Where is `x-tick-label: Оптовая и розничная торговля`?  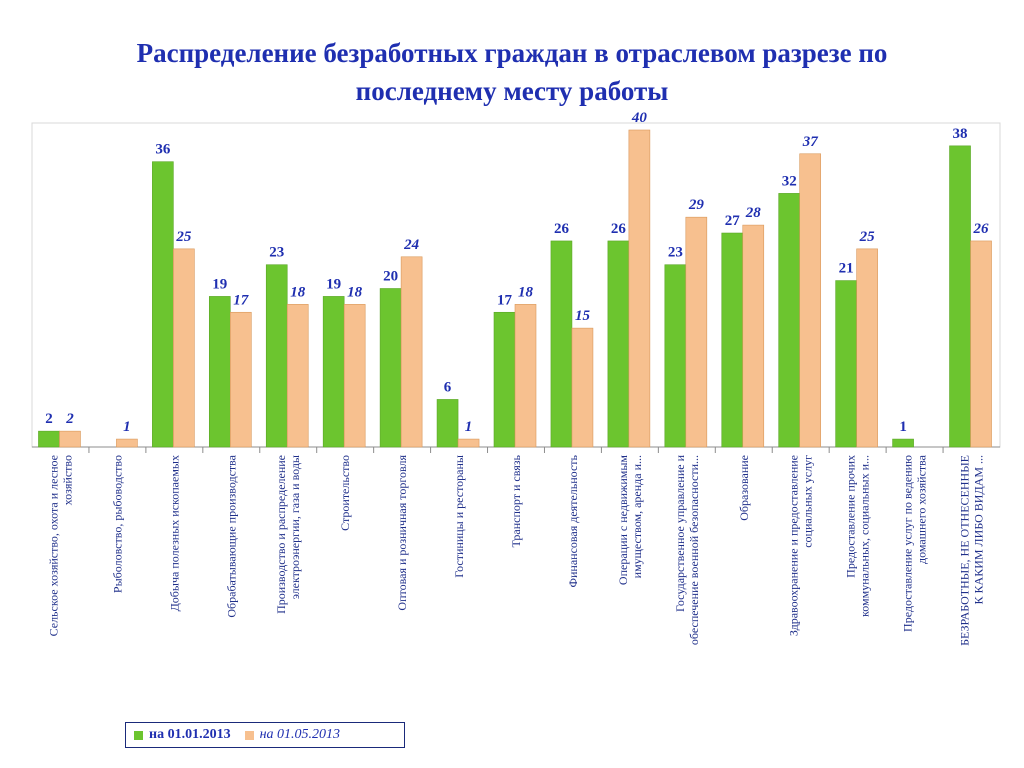
x-tick-label: Оптовая и розничная торговля is located at coordinates (402, 533).